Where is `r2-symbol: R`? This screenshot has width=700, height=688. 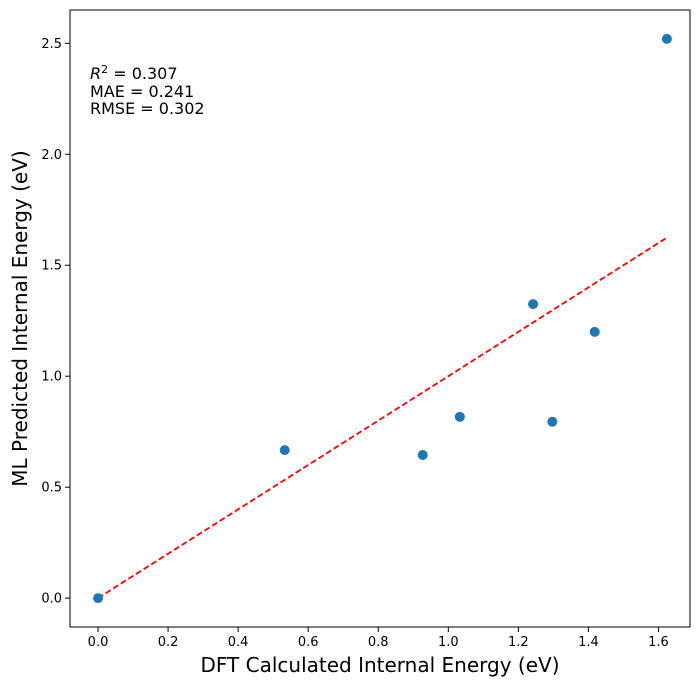
r2-symbol: R is located at coordinates (95, 73).